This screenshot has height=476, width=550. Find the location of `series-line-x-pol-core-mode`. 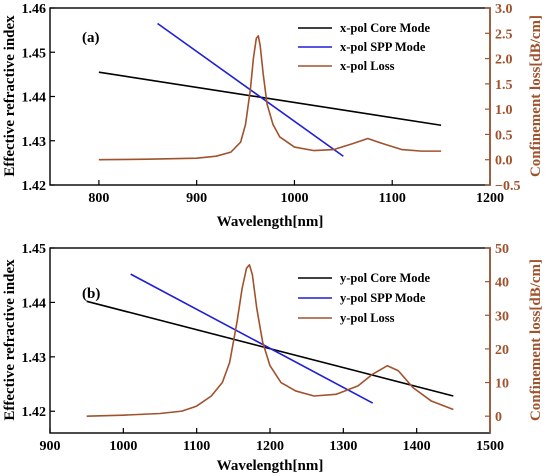

series-line-x-pol-core-mode is located at coordinates (270, 99).